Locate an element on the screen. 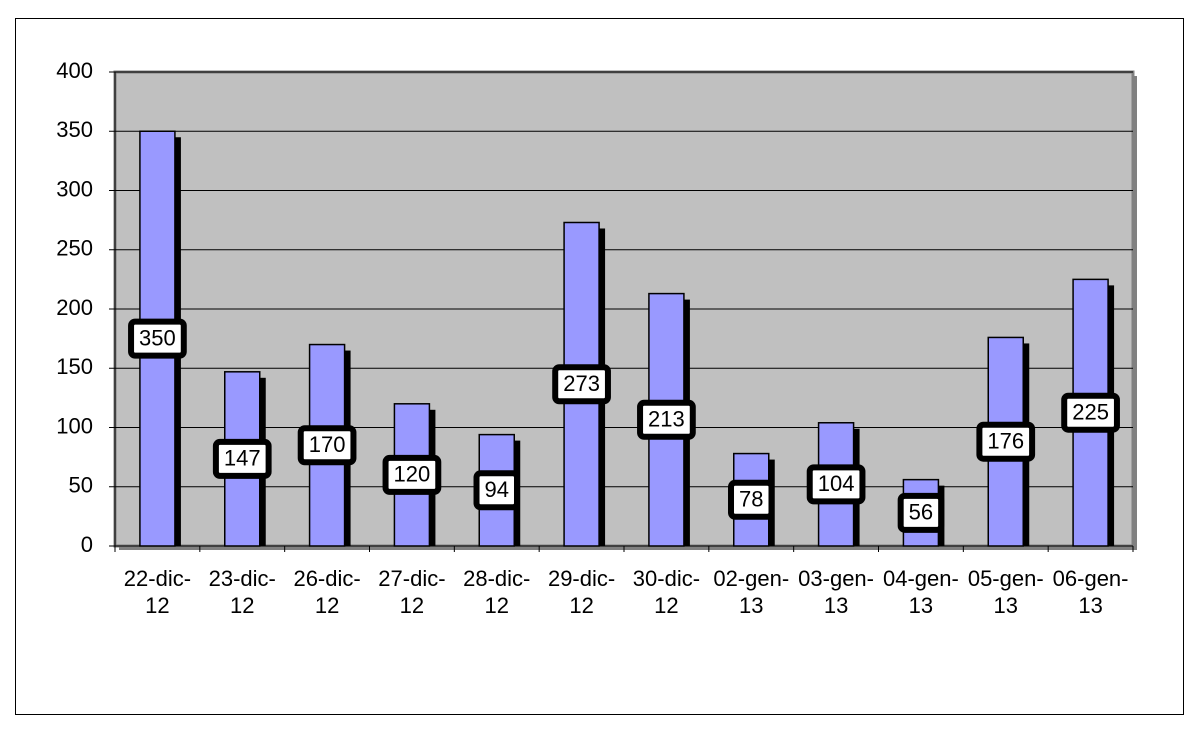 The height and width of the screenshot is (734, 1200). value-label: 120 is located at coordinates (412, 474).